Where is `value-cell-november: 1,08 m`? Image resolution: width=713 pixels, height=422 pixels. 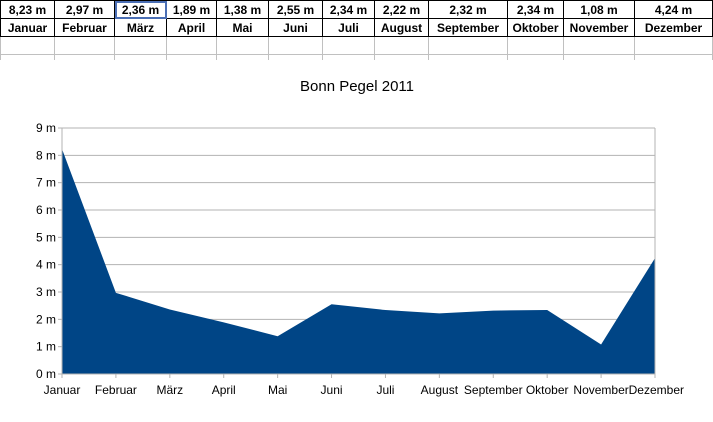 value-cell-november: 1,08 m is located at coordinates (599, 9).